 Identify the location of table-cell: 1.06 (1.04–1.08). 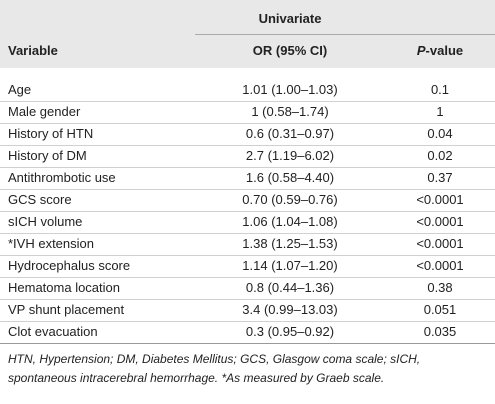
(290, 221).